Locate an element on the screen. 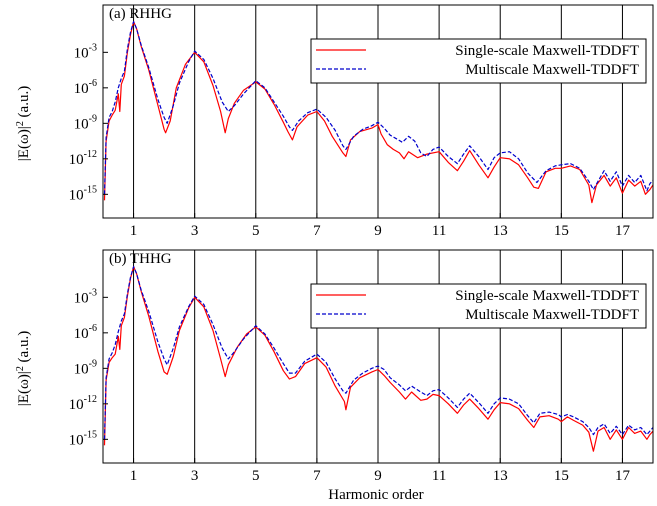 This screenshot has width=657, height=506. panel-title: (a) RHHG is located at coordinates (140, 14).